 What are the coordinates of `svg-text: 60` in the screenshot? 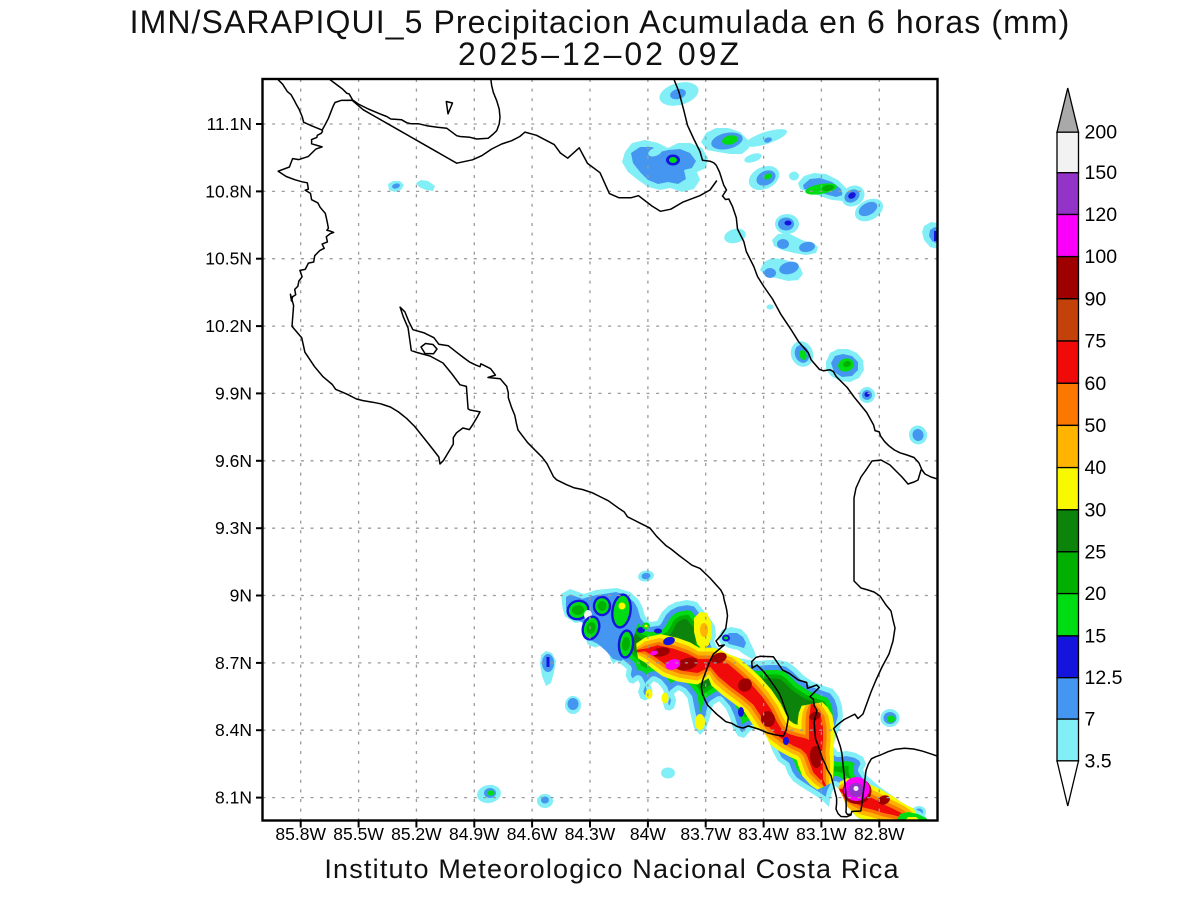 It's located at (1096, 384).